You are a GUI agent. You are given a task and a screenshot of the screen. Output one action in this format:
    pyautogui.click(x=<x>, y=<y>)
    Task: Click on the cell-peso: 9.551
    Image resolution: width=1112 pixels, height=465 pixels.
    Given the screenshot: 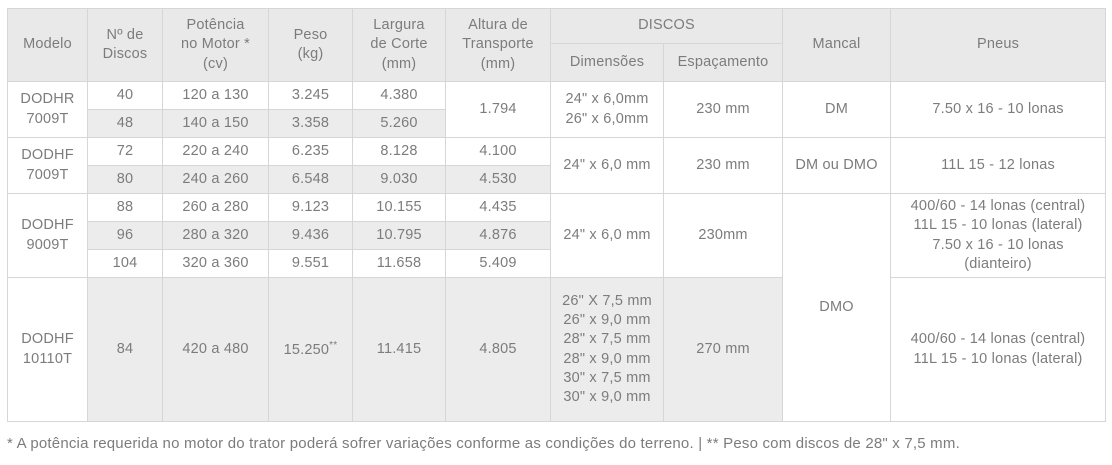 What is the action you would take?
    pyautogui.click(x=310, y=263)
    